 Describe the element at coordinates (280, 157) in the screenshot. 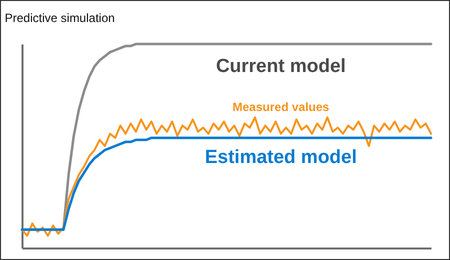

I see `series-label: Estimated model` at that location.